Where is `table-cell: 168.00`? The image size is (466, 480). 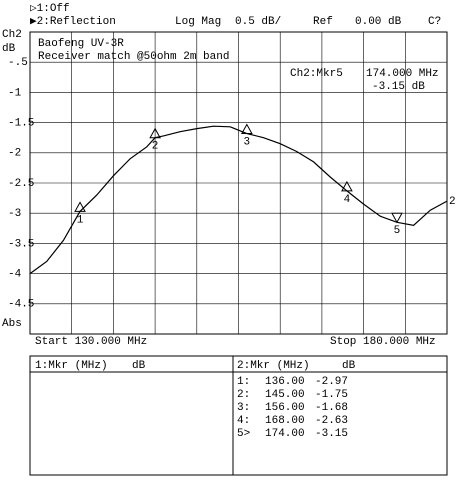
table-cell: 168.00 is located at coordinates (285, 421).